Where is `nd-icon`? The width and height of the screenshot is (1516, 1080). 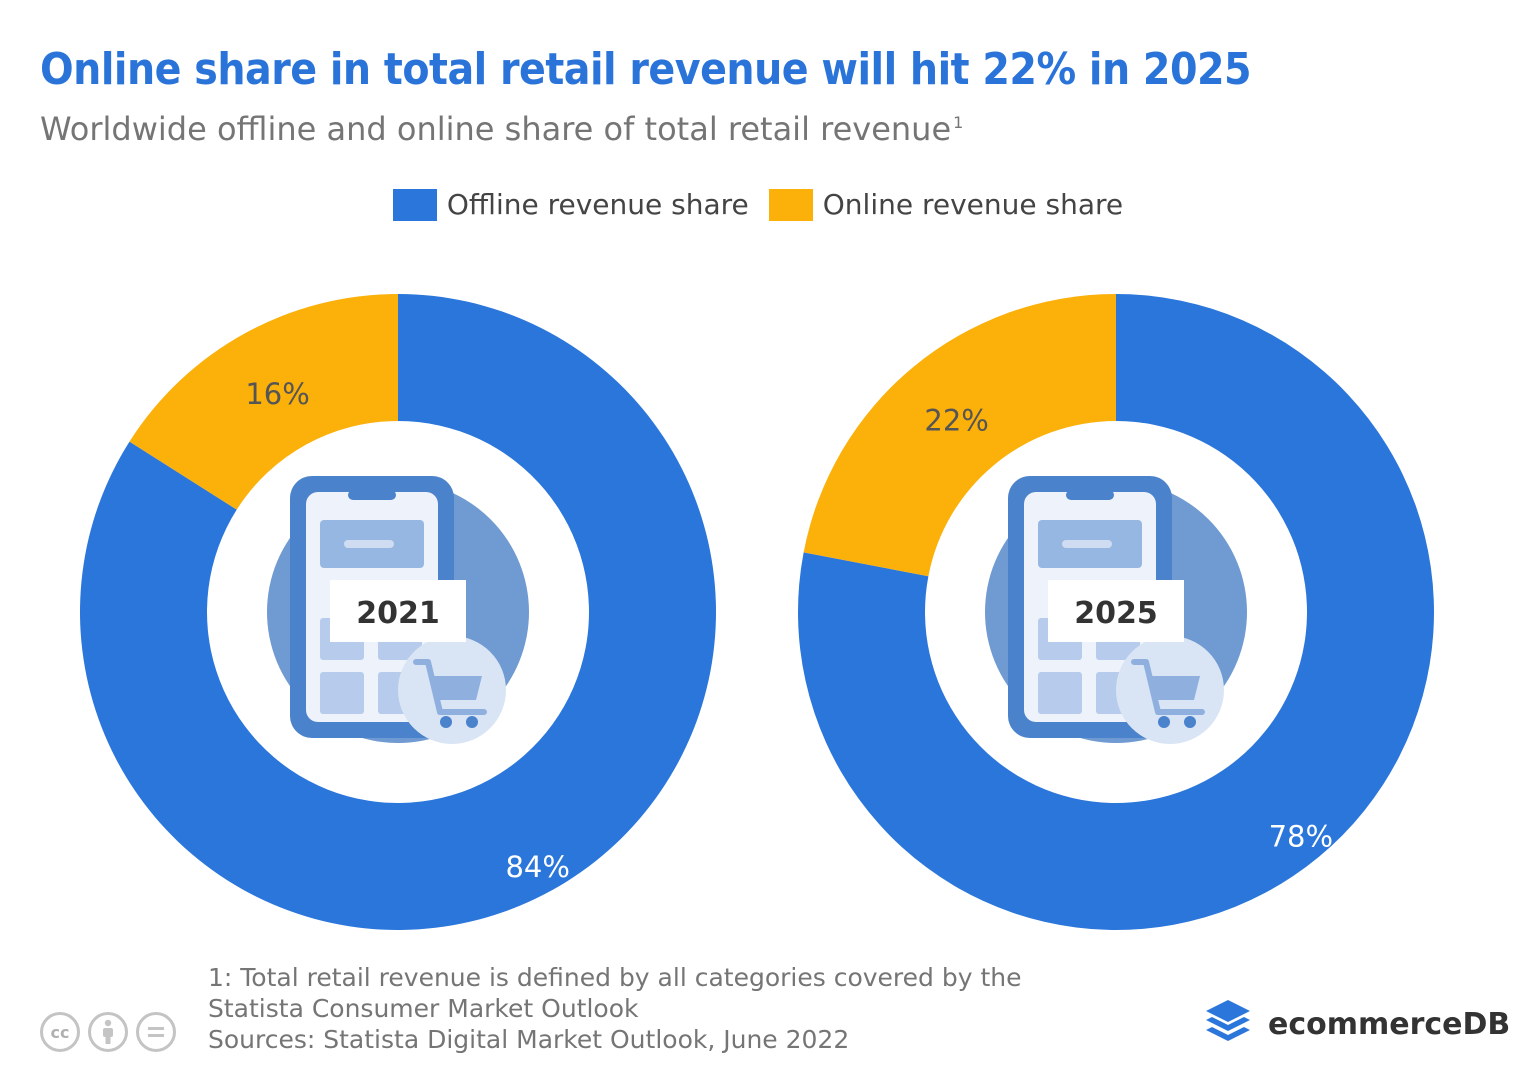
nd-icon is located at coordinates (156, 1032).